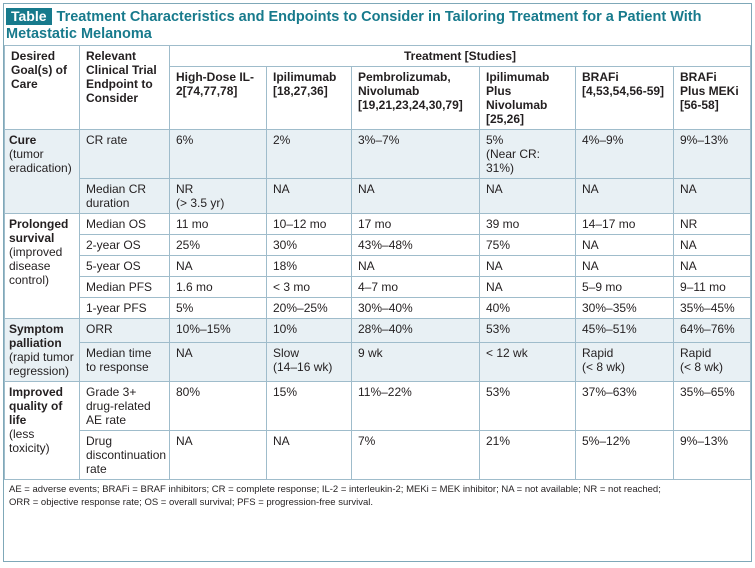 This screenshot has width=755, height=568. I want to click on badge: Table, so click(29, 16).